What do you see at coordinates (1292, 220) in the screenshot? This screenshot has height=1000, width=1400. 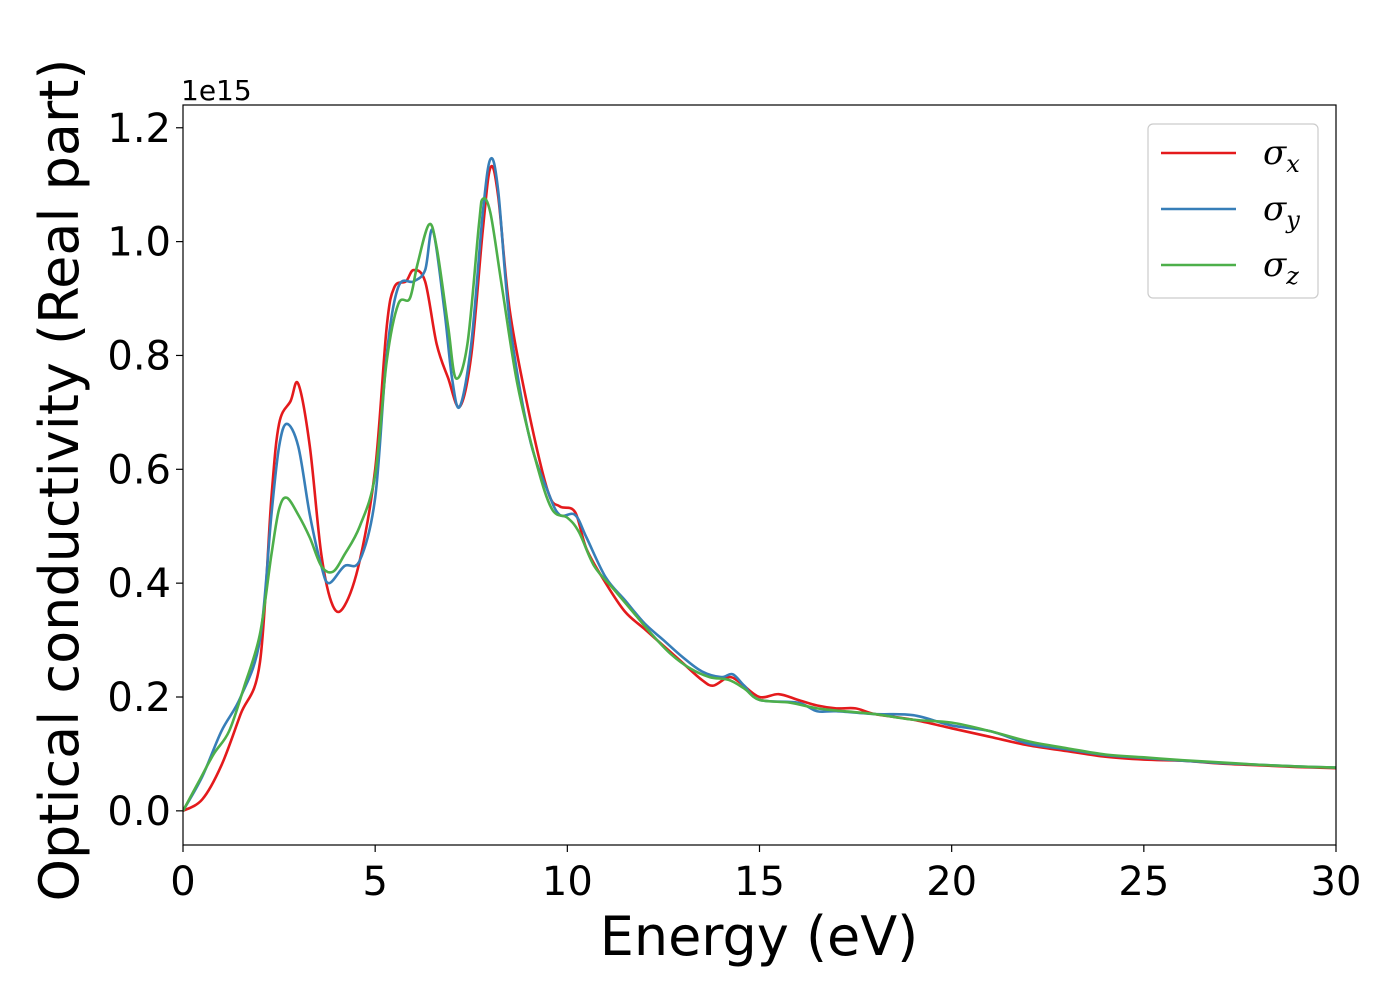 I see `legend-label-subscript: y` at bounding box center [1292, 220].